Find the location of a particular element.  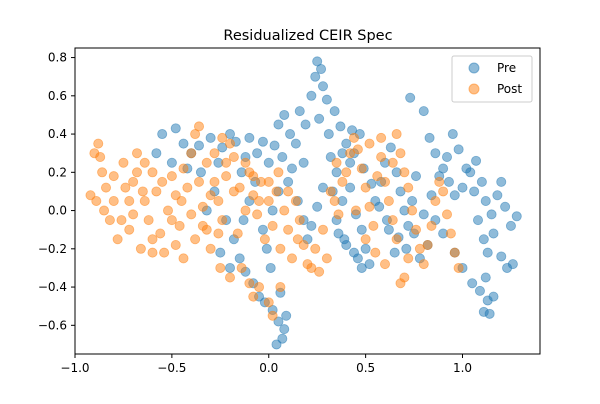

y-tick-label: −0.6 is located at coordinates (52, 325).